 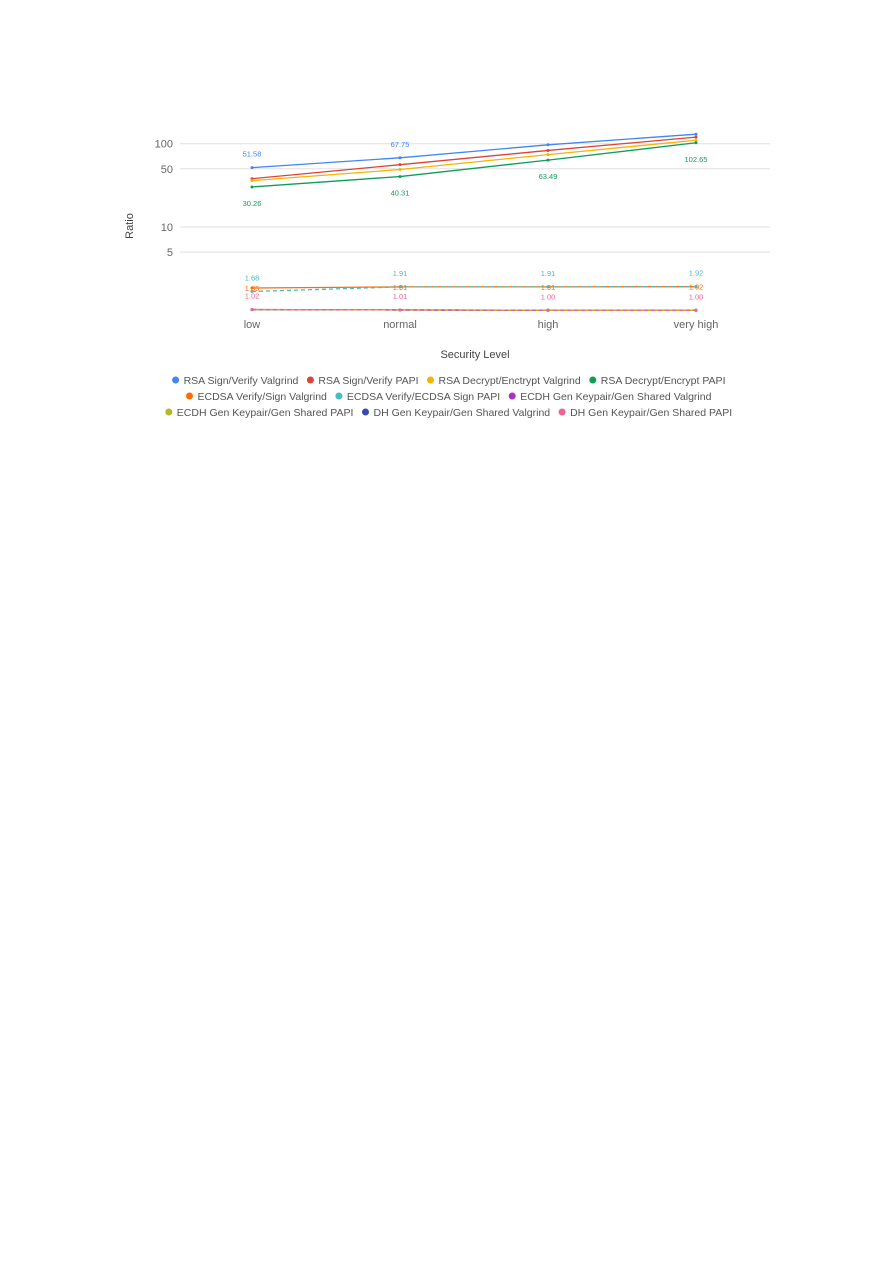 I want to click on x-tick-label: high, so click(x=548, y=325).